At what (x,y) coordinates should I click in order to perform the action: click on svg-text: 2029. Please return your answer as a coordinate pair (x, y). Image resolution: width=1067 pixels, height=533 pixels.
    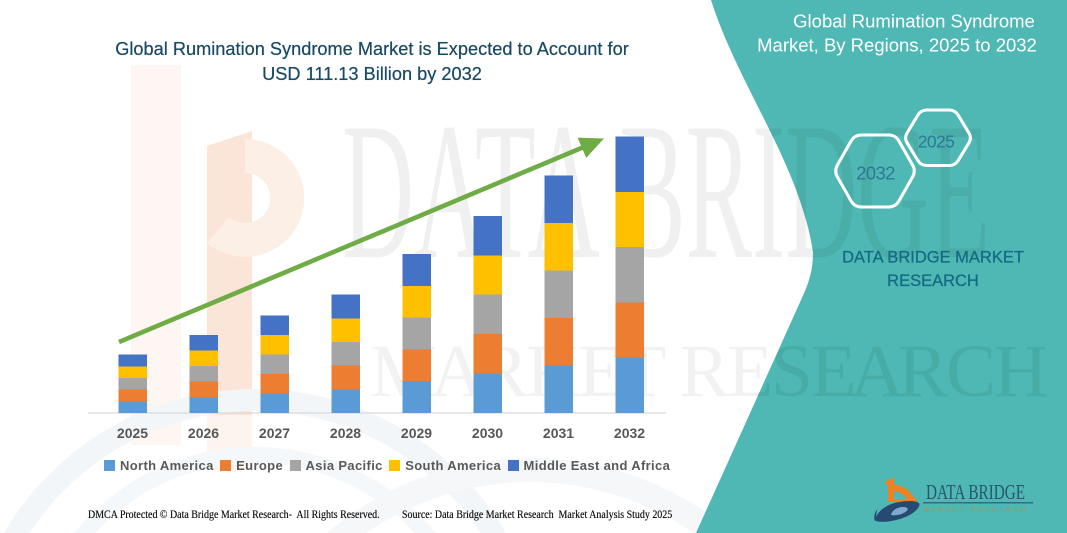
    Looking at the image, I should click on (416, 433).